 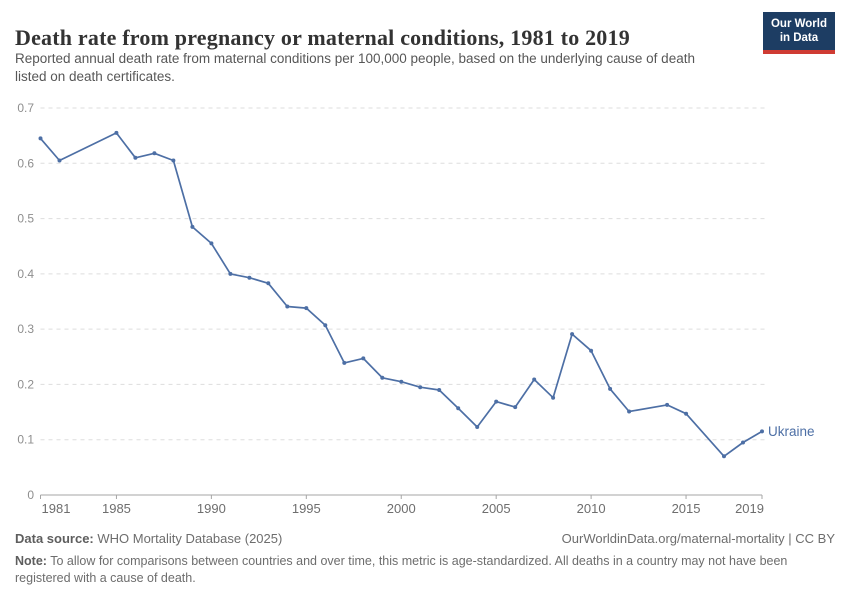 I want to click on x-axis-tick-label: 1990, so click(x=211, y=508).